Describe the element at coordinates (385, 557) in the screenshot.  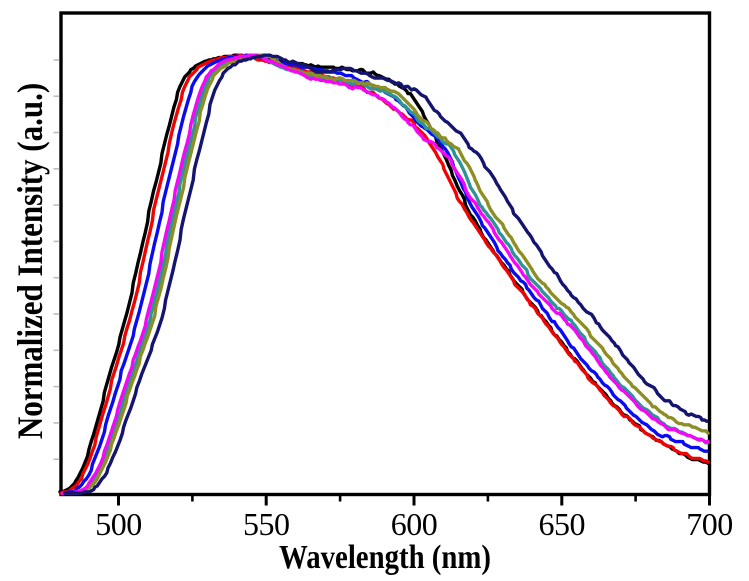
I see `svg-text: Wavelength (nm)` at that location.